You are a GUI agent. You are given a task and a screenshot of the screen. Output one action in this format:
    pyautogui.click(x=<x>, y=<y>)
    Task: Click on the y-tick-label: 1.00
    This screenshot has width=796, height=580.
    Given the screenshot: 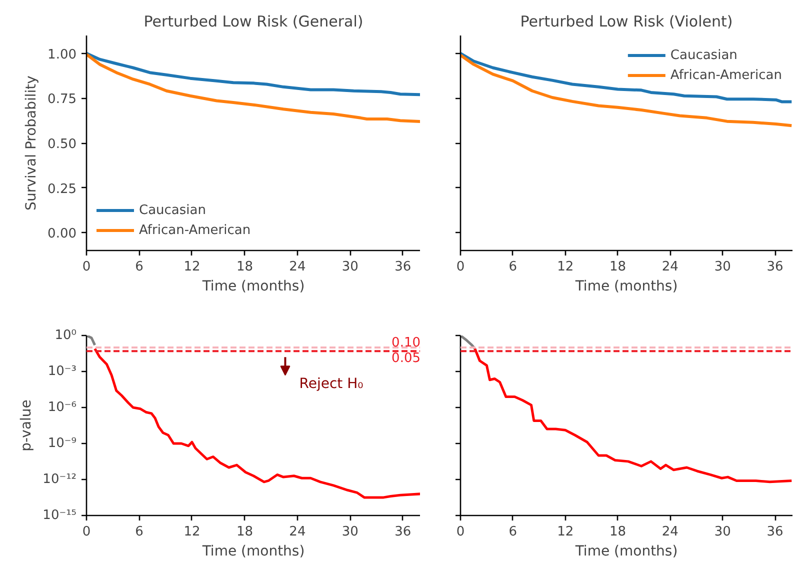 What is the action you would take?
    pyautogui.click(x=62, y=54)
    